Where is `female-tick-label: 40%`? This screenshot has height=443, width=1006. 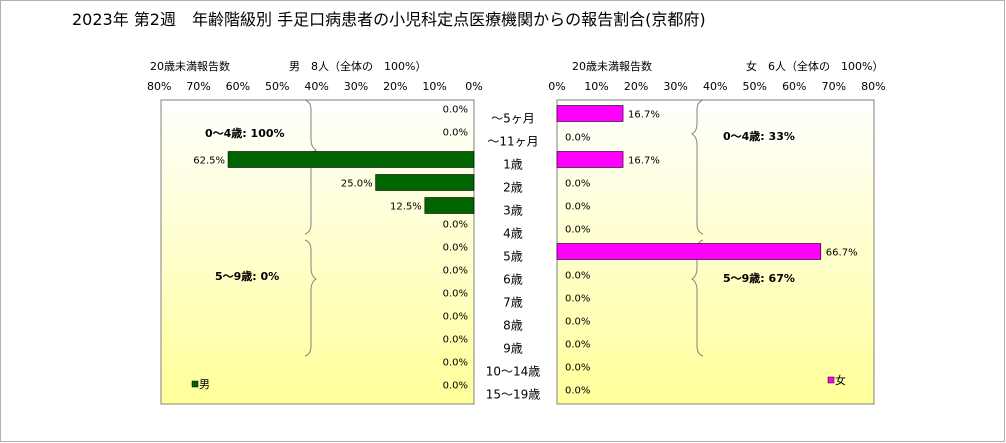
female-tick-label: 40% is located at coordinates (715, 86).